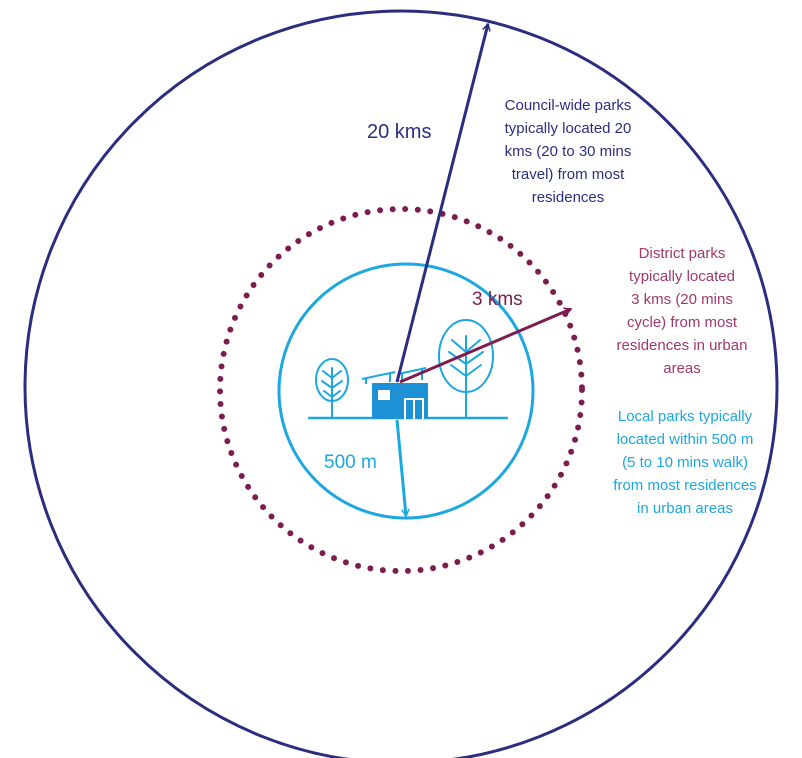 Image resolution: width=802 pixels, height=758 pixels. I want to click on district-radius-arrow, so click(485, 346).